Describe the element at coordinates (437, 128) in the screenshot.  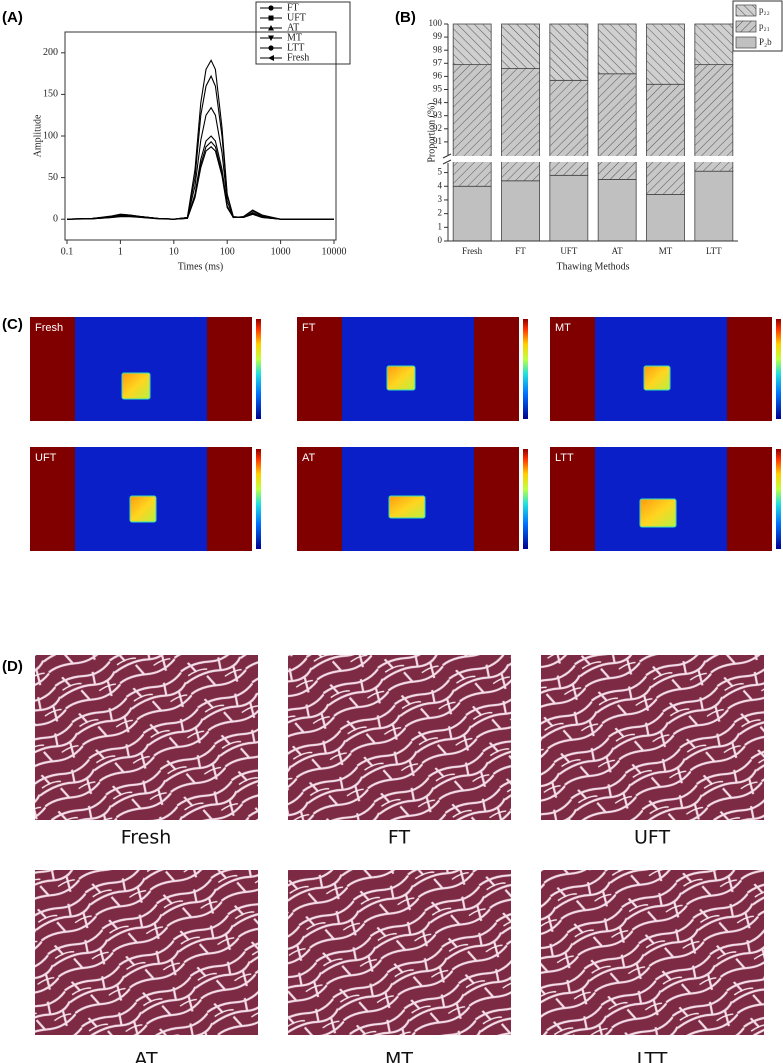
I see `y-tick-label: 92` at that location.